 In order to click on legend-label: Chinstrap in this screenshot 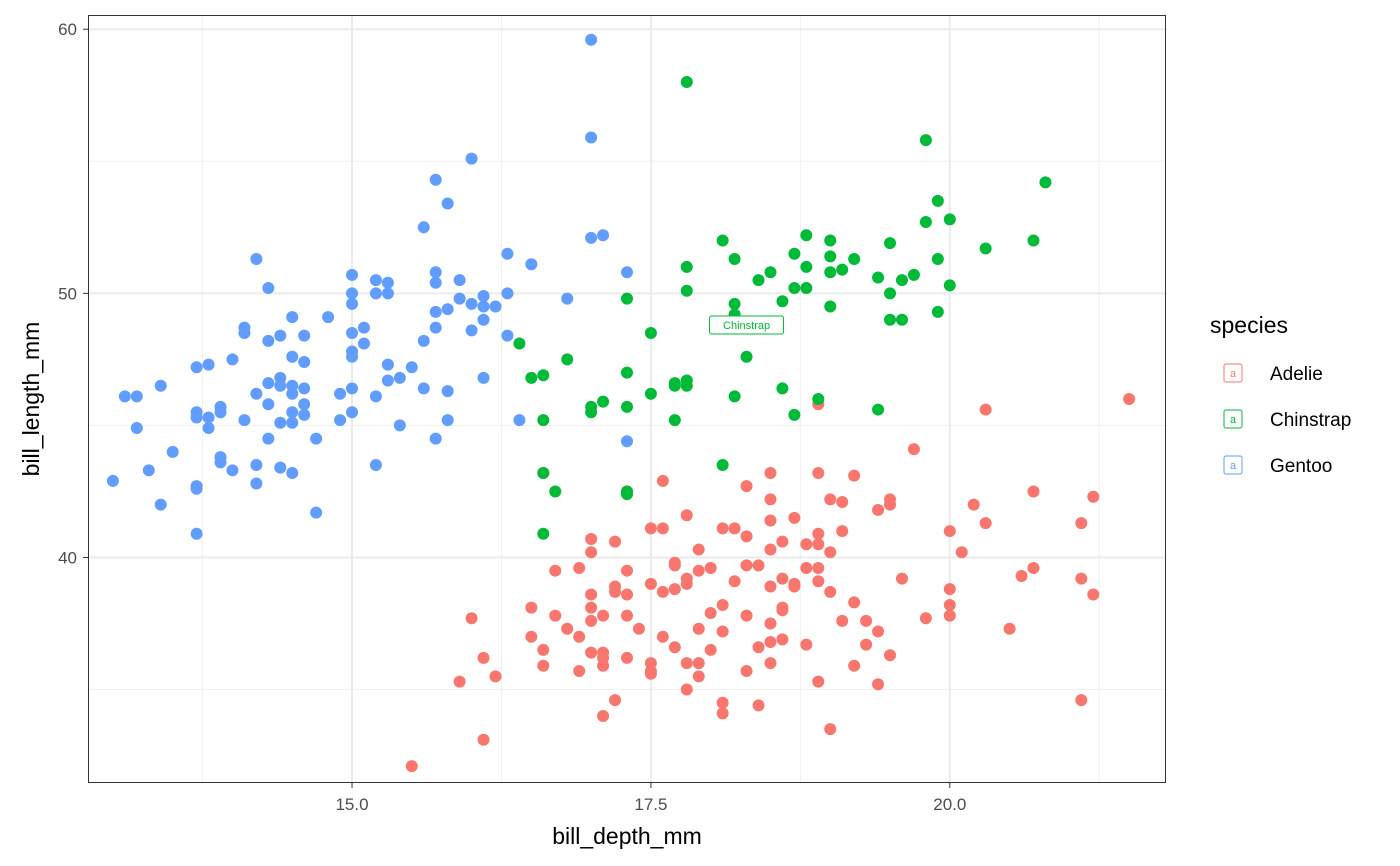, I will do `click(1310, 420)`.